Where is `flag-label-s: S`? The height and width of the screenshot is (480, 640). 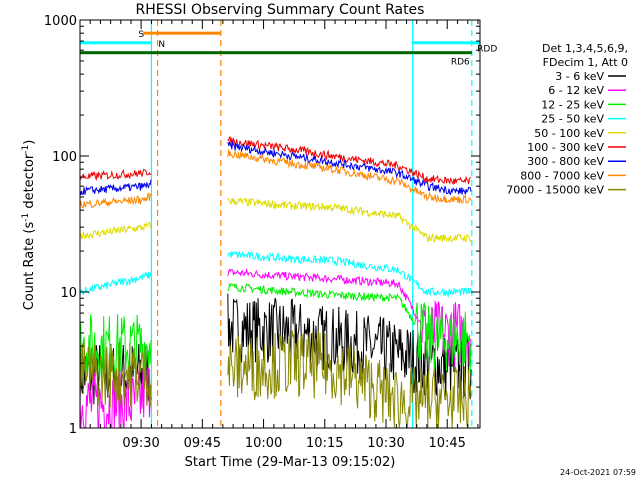 flag-label-s: S is located at coordinates (141, 35).